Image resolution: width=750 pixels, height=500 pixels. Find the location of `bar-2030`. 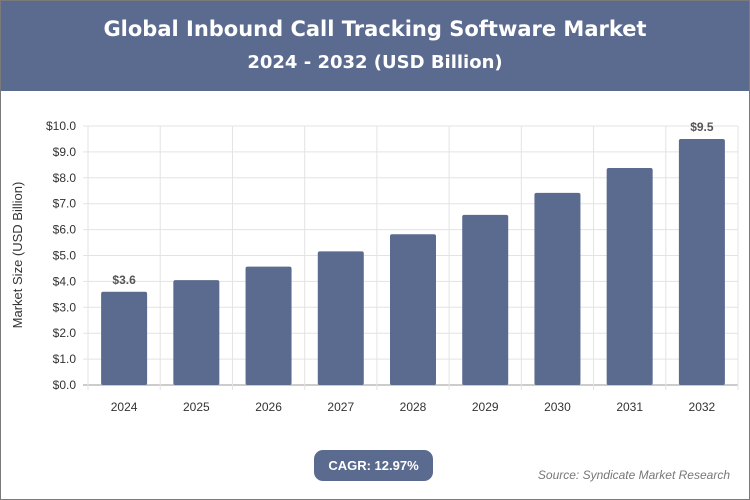

bar-2030 is located at coordinates (557, 288).